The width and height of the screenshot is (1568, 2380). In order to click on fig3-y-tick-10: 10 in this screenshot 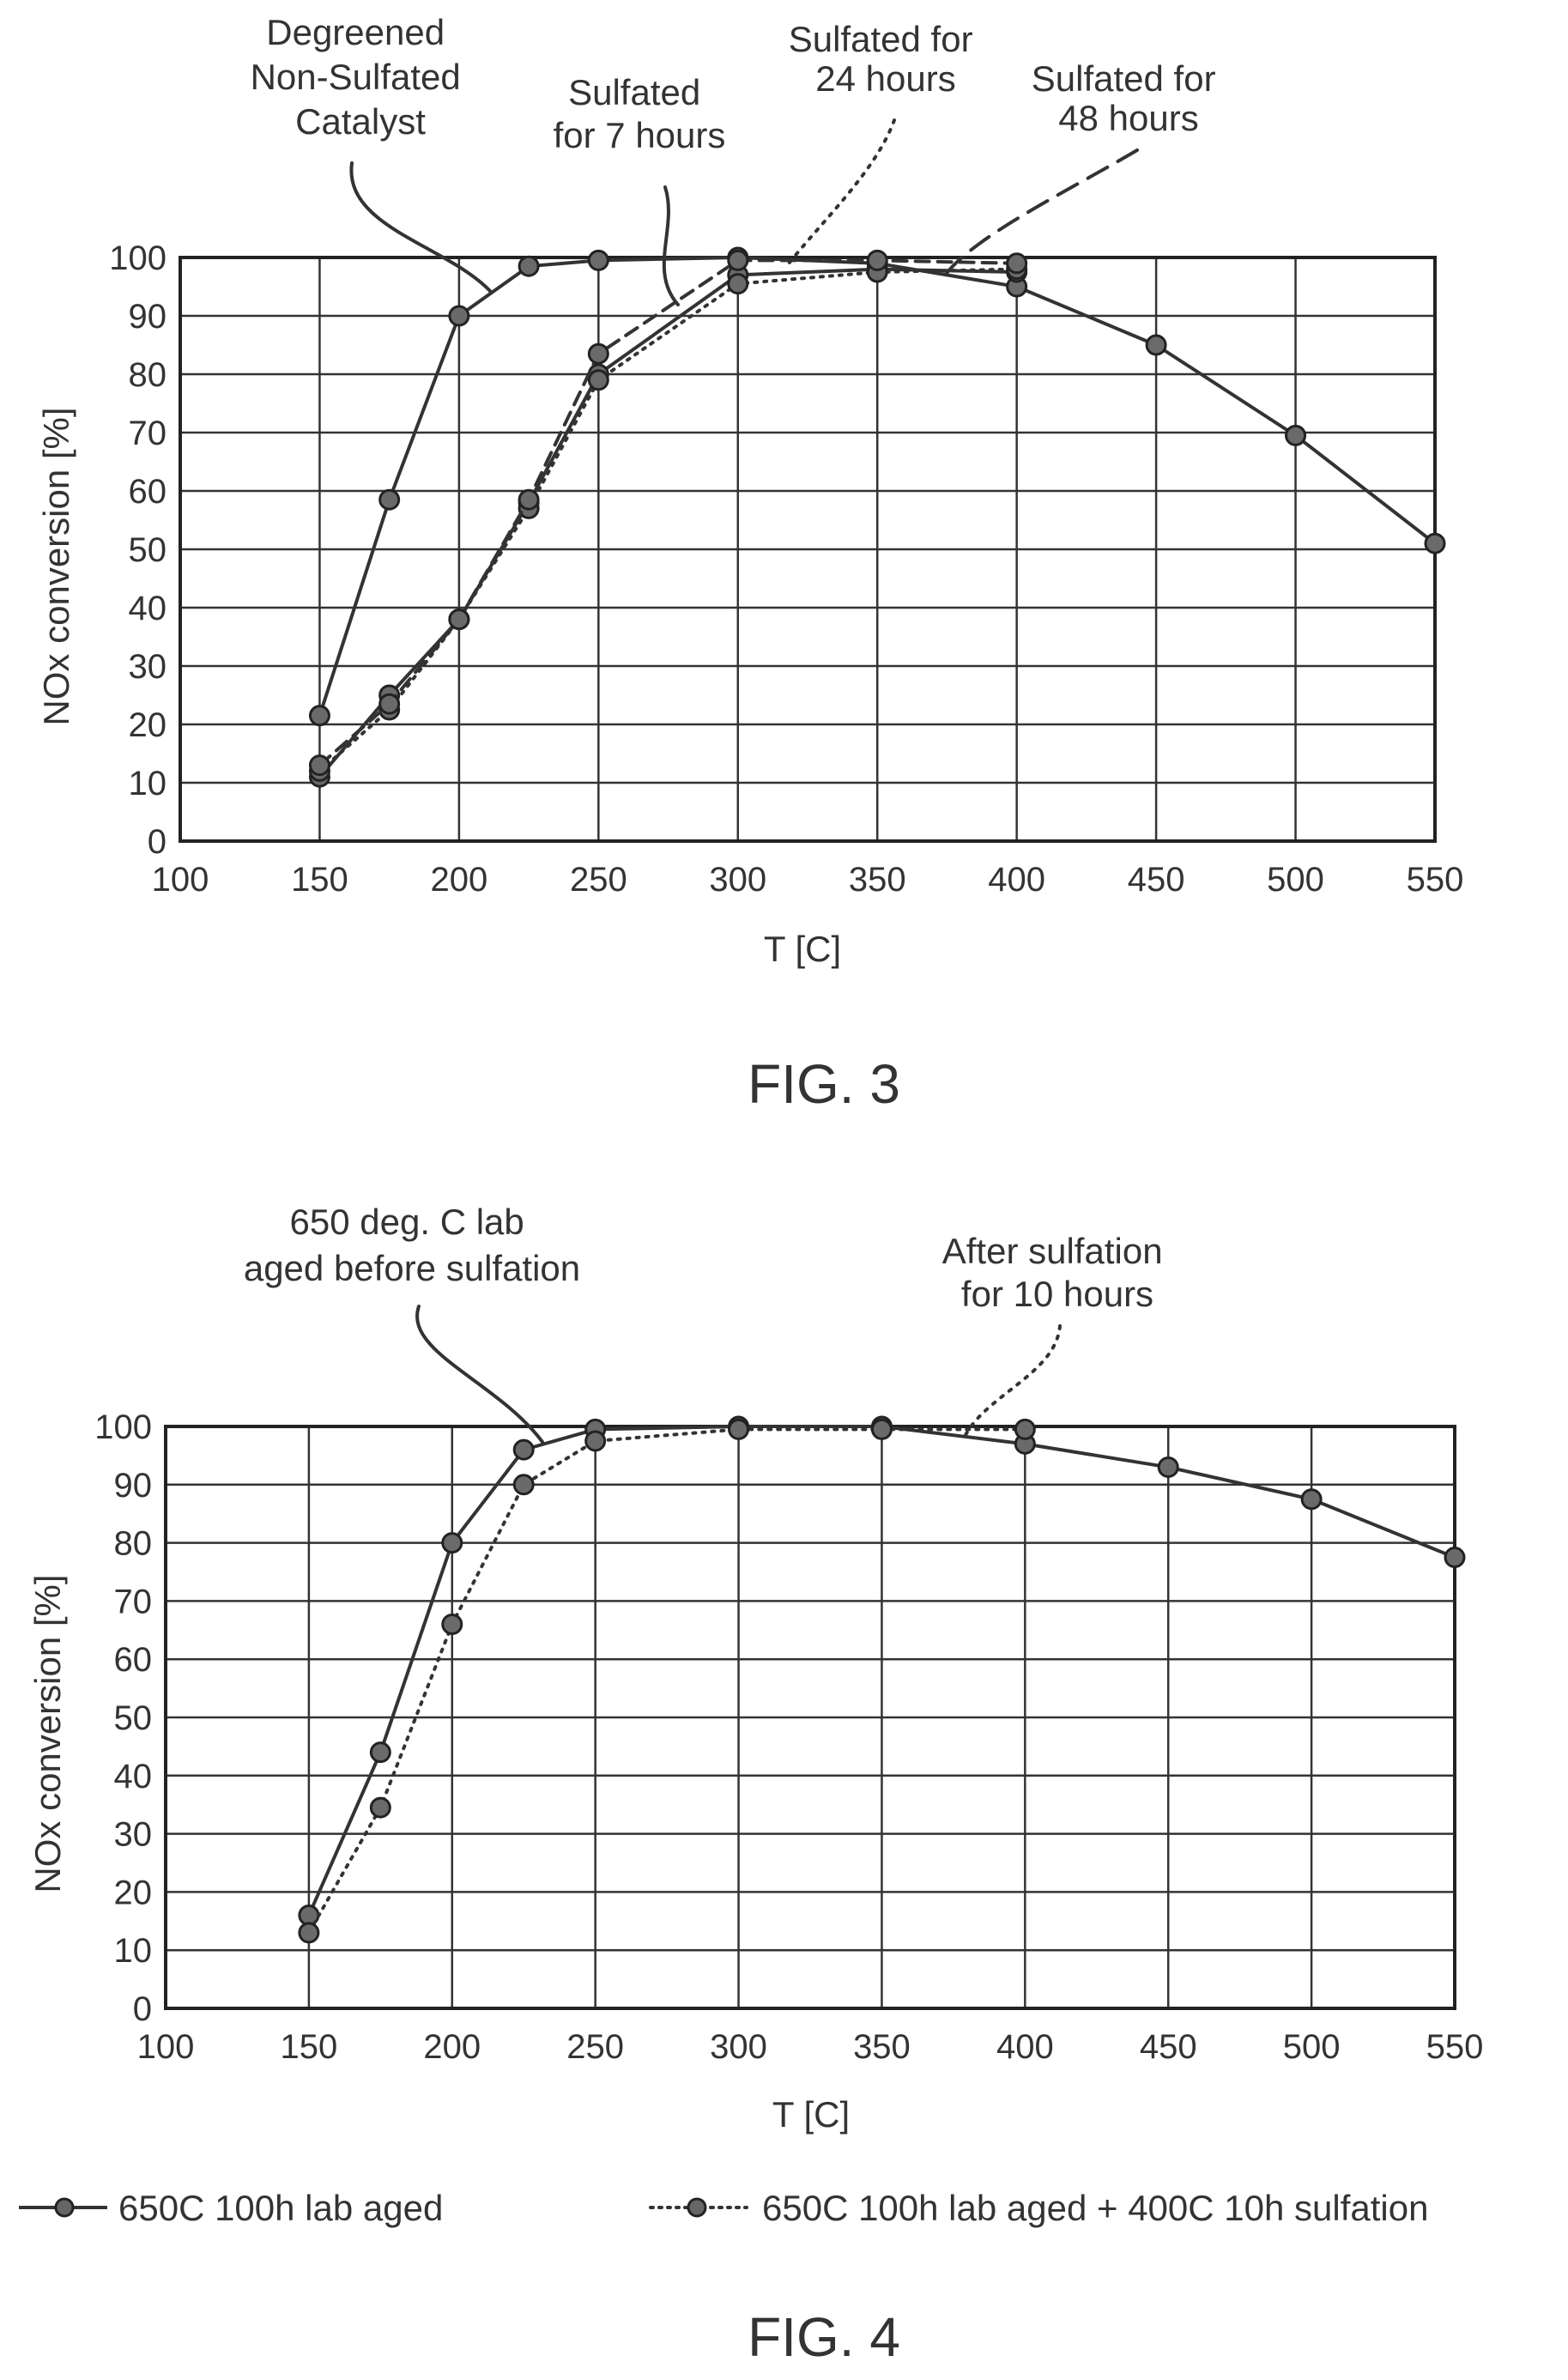, I will do `click(148, 783)`.